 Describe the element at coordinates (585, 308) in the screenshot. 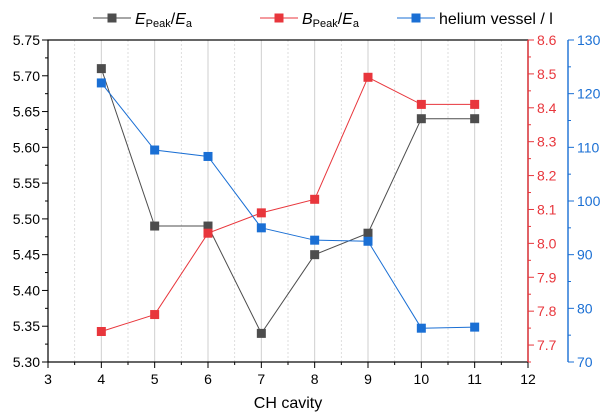

I see `right2-y-tick-label: 80` at that location.